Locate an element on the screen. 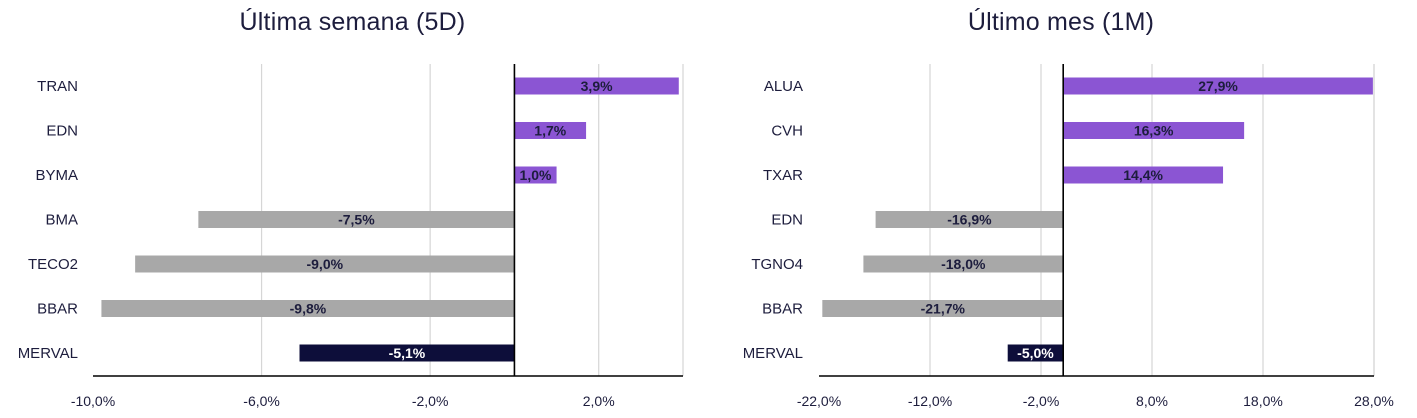 The width and height of the screenshot is (1417, 418). x-tick-label: -10,0% is located at coordinates (93, 401).